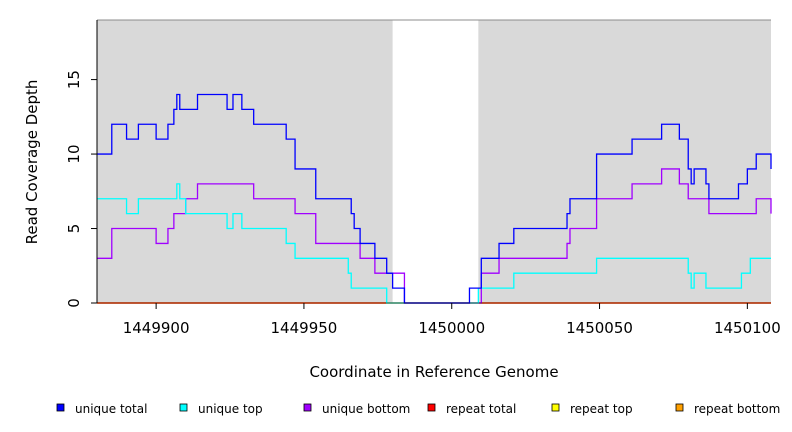  I want to click on x-tick-label: 1450050, so click(599, 328).